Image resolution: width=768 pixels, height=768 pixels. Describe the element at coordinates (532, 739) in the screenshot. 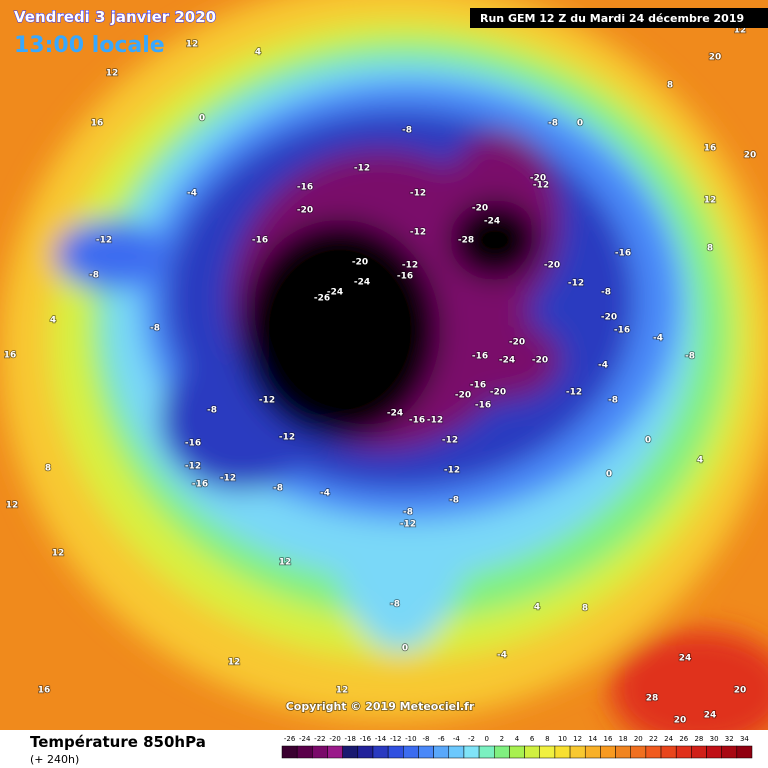

I see `colorbar-label: 6` at that location.